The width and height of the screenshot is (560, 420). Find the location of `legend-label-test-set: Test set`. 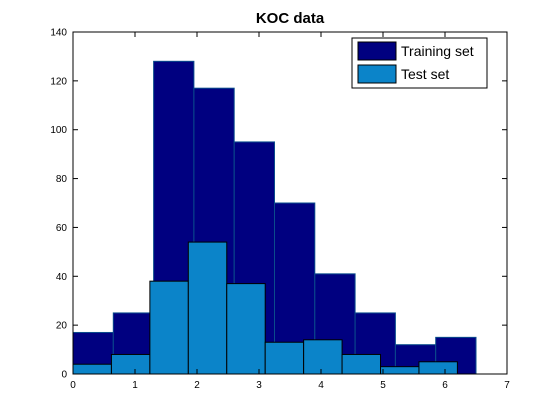

legend-label-test-set: Test set is located at coordinates (425, 74).